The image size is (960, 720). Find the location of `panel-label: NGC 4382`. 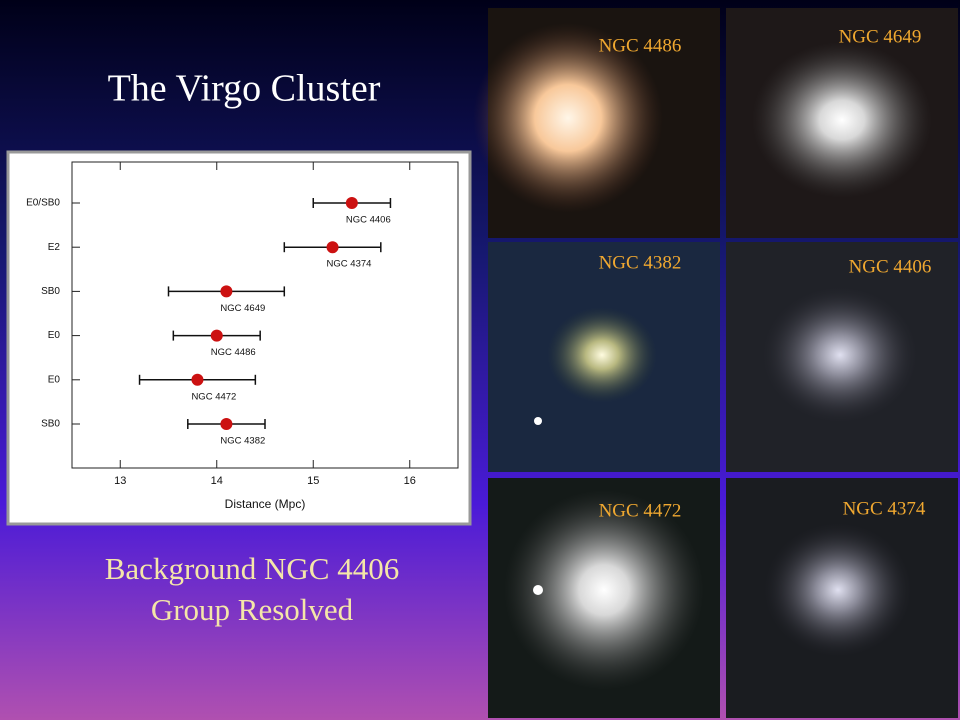

panel-label: NGC 4382 is located at coordinates (640, 262).